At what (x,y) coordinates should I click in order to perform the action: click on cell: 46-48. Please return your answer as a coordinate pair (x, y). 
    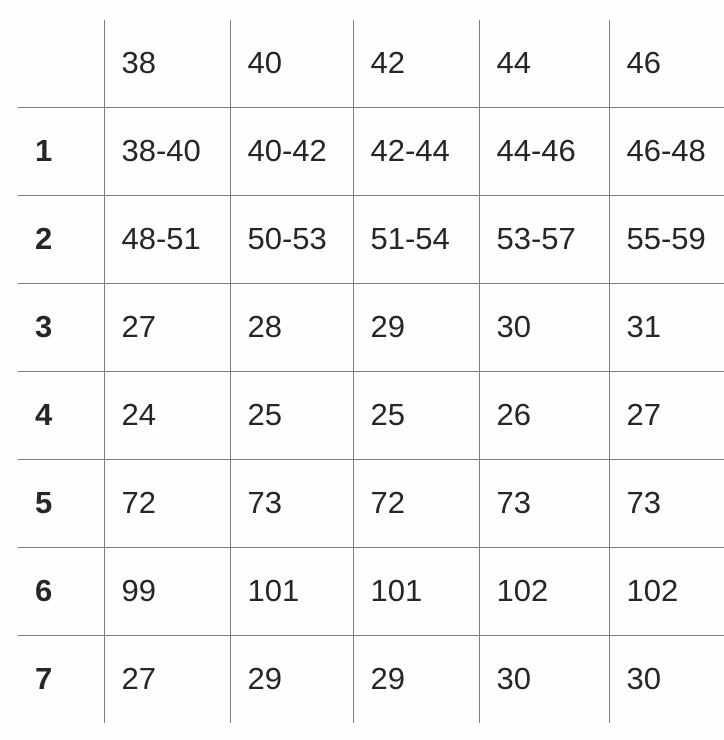
    Looking at the image, I should click on (666, 151).